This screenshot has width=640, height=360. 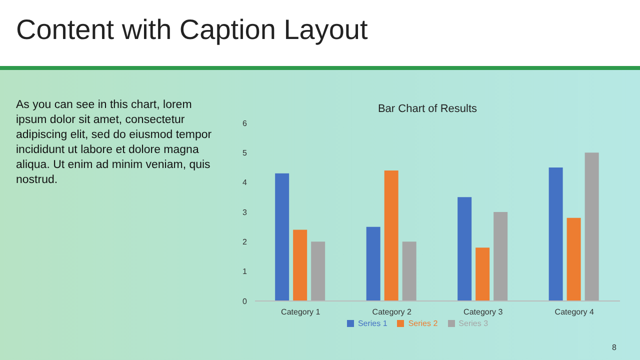 I want to click on y-tick-label: 4, so click(x=245, y=183).